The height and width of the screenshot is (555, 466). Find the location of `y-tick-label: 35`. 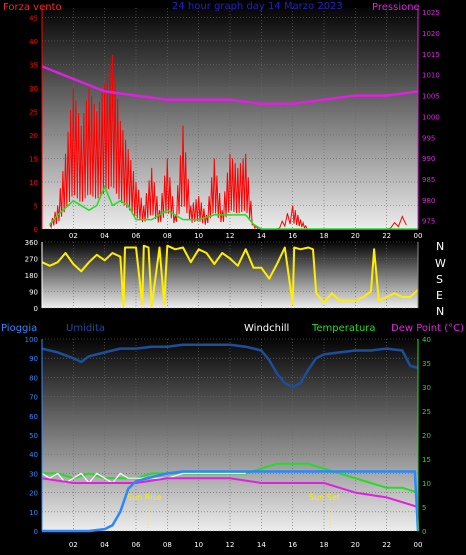

y-tick-label: 35 is located at coordinates (33, 65).